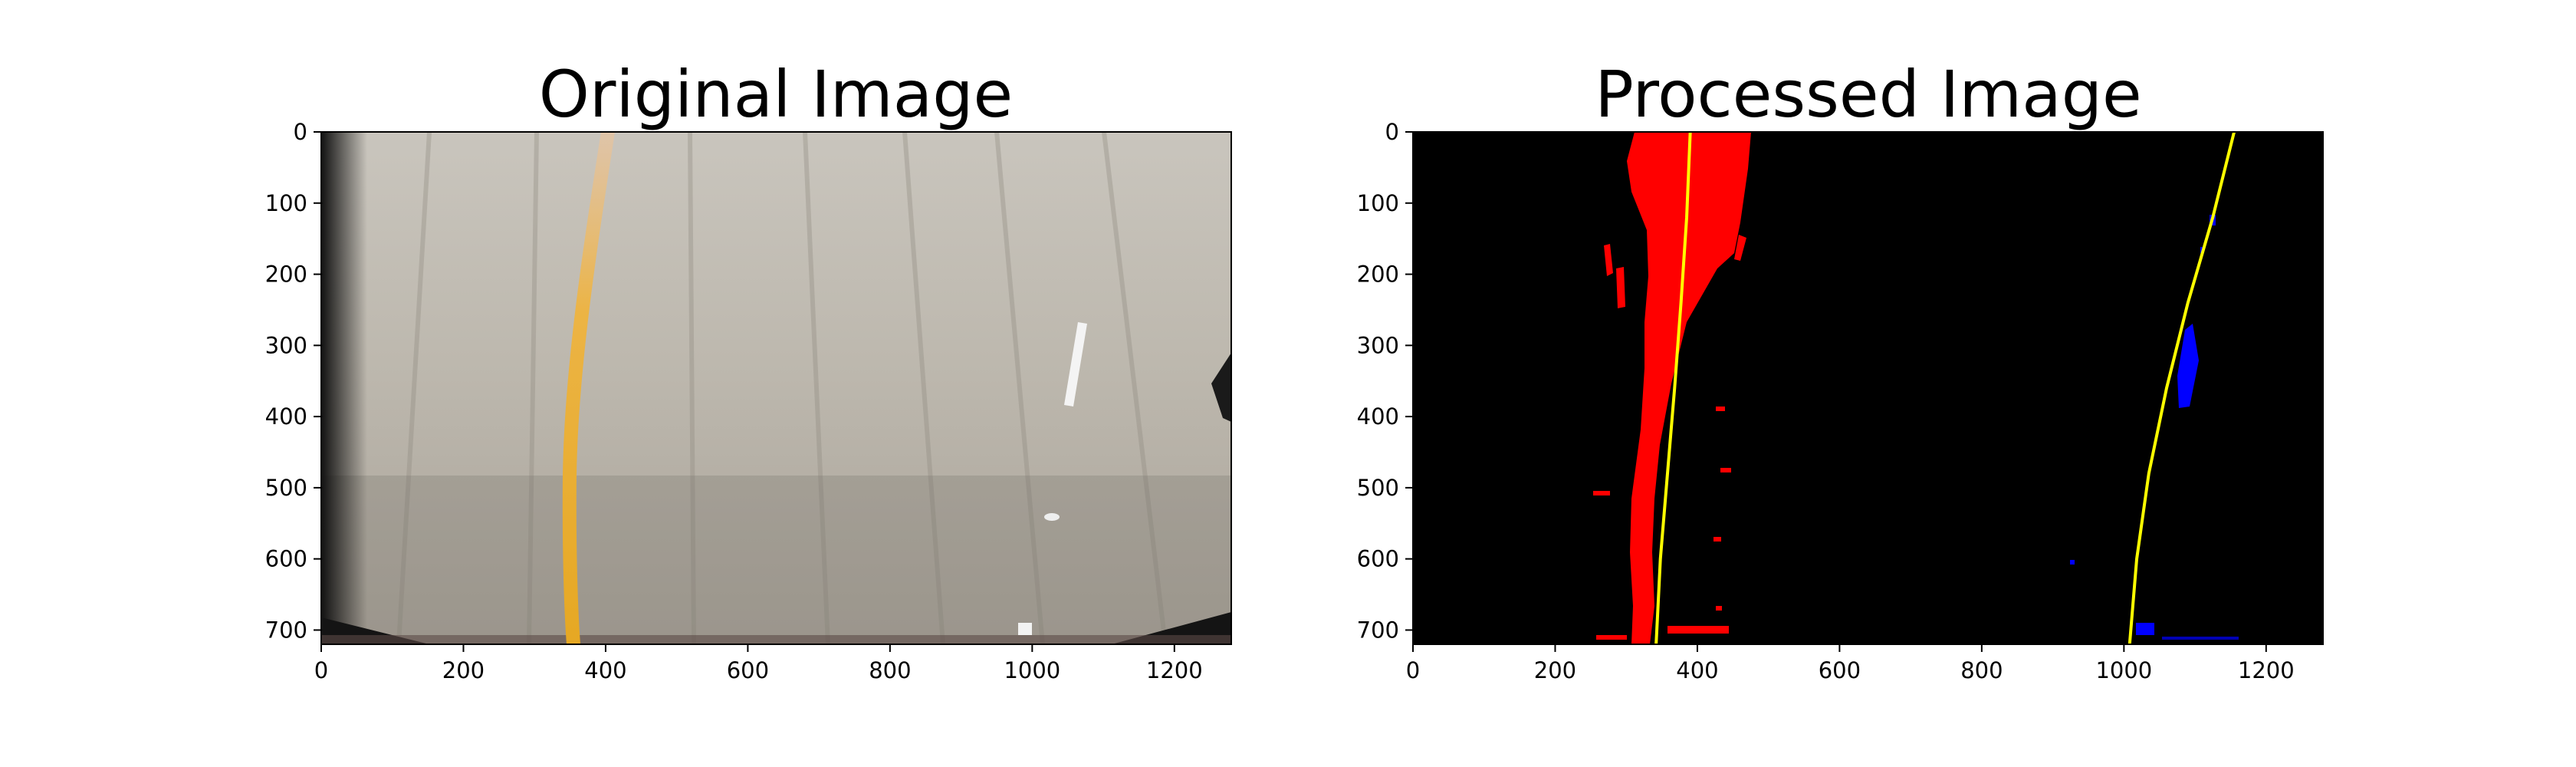 Image resolution: width=2576 pixels, height=767 pixels. I want to click on left-lane-pixels, so click(1689, 388).